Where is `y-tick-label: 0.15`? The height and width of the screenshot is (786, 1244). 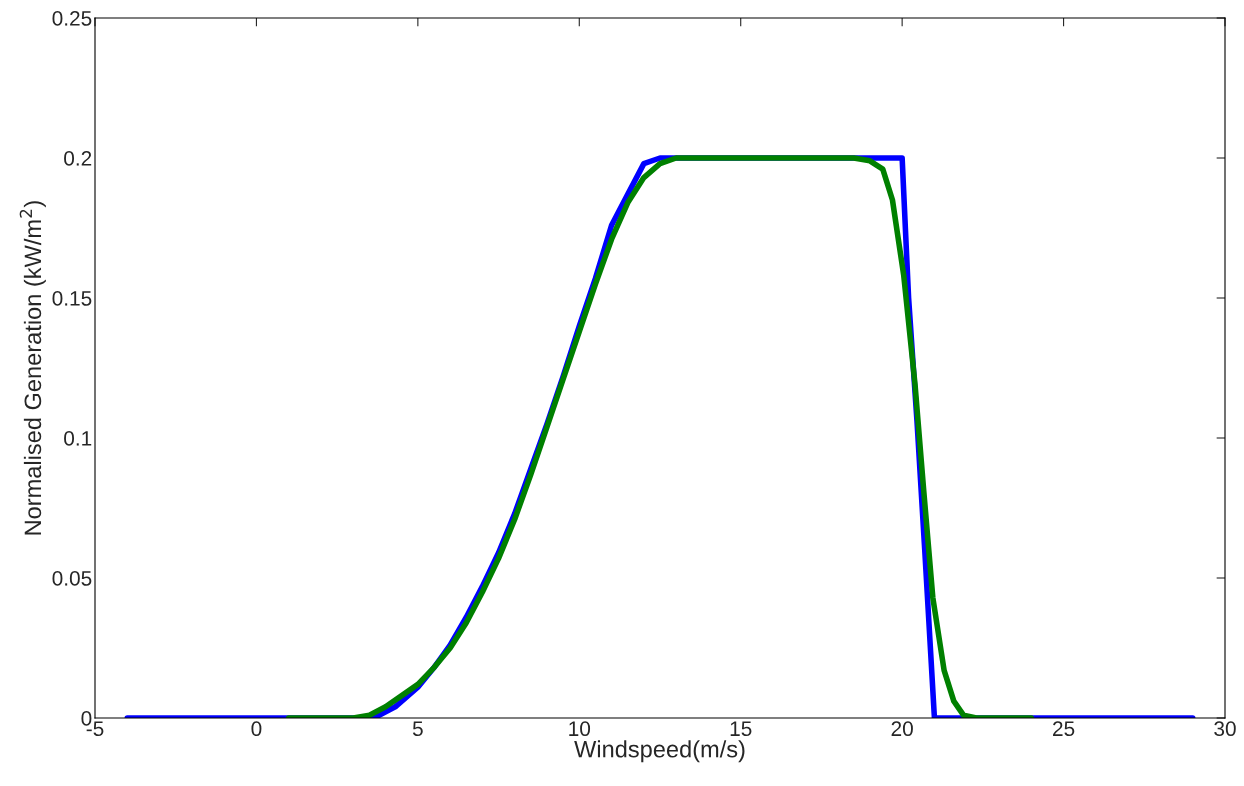 y-tick-label: 0.15 is located at coordinates (72, 298).